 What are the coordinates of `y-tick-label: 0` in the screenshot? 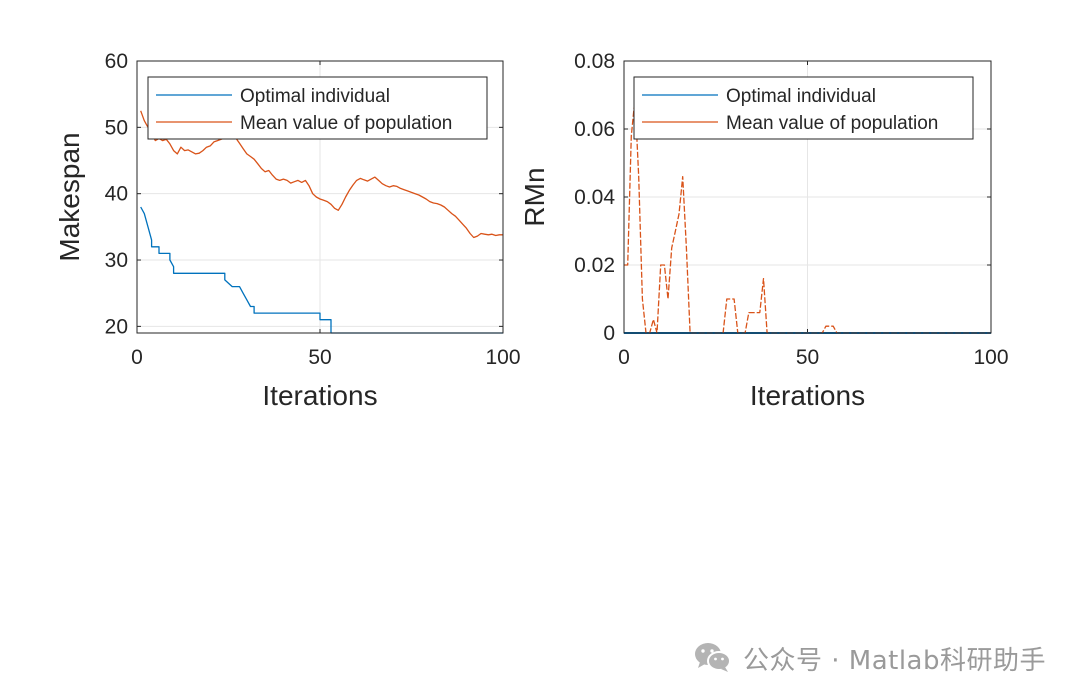 It's located at (609, 333).